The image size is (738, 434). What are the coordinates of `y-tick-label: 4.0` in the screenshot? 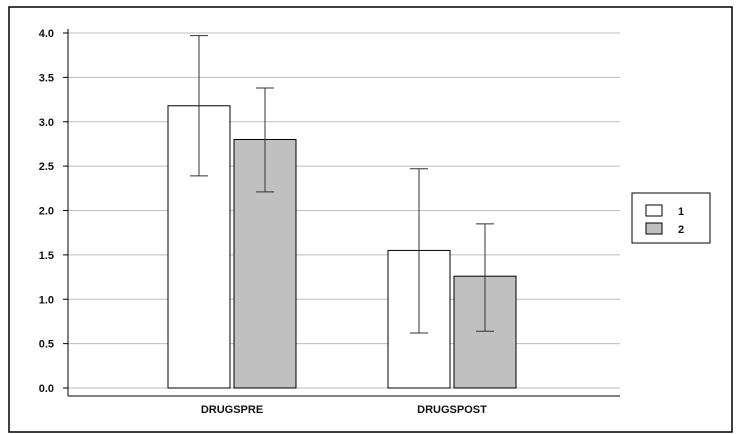 It's located at (46, 34).